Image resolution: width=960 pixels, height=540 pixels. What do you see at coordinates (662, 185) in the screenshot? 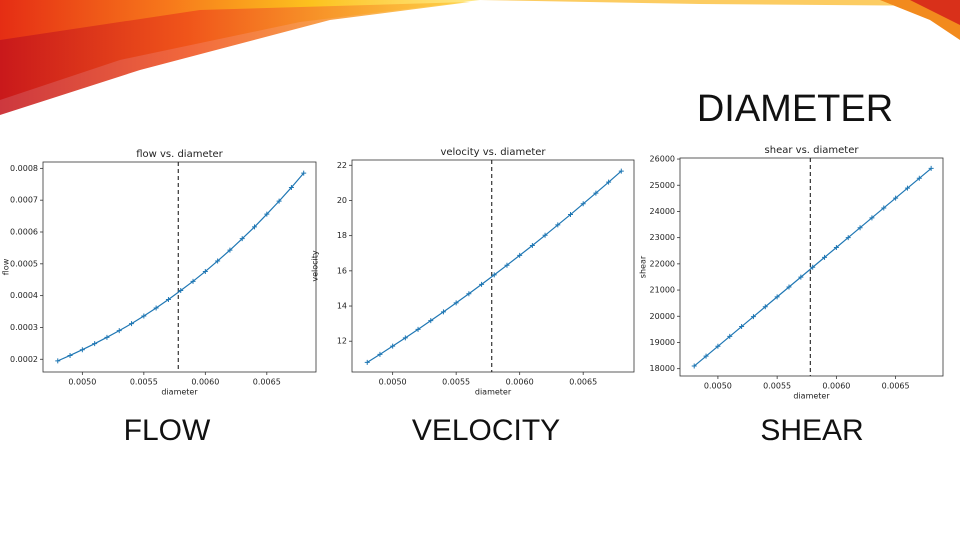
I see `y-tick-label: 25000` at bounding box center [662, 185].